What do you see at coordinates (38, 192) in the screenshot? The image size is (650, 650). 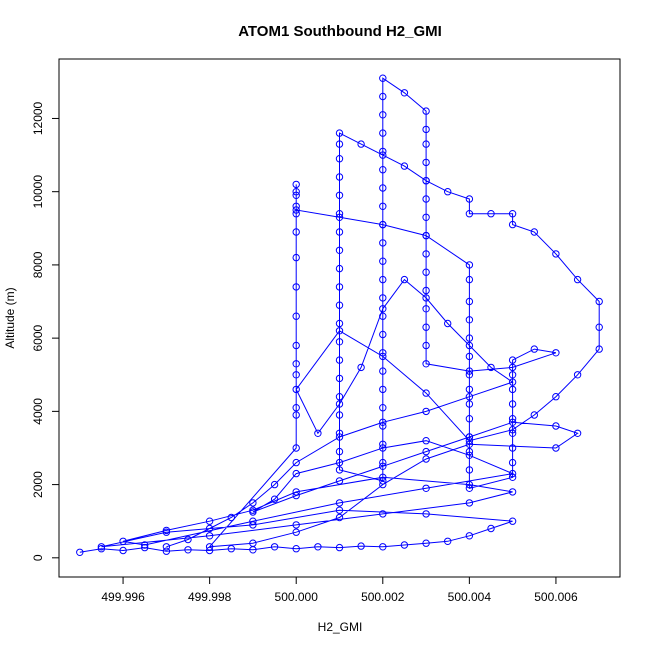 I see `y-tick-label: 10000` at bounding box center [38, 192].